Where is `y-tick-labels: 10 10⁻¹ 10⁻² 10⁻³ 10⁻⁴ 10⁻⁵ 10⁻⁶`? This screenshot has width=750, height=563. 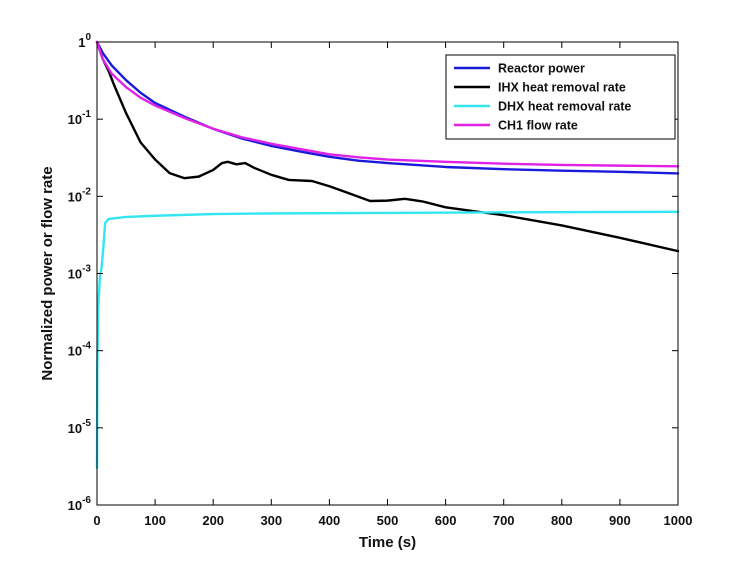 y-tick-labels: 10 10⁻¹ 10⁻² 10⁻³ 10⁻⁴ 10⁻⁵ 10⁻⁶ is located at coordinates (80, 272).